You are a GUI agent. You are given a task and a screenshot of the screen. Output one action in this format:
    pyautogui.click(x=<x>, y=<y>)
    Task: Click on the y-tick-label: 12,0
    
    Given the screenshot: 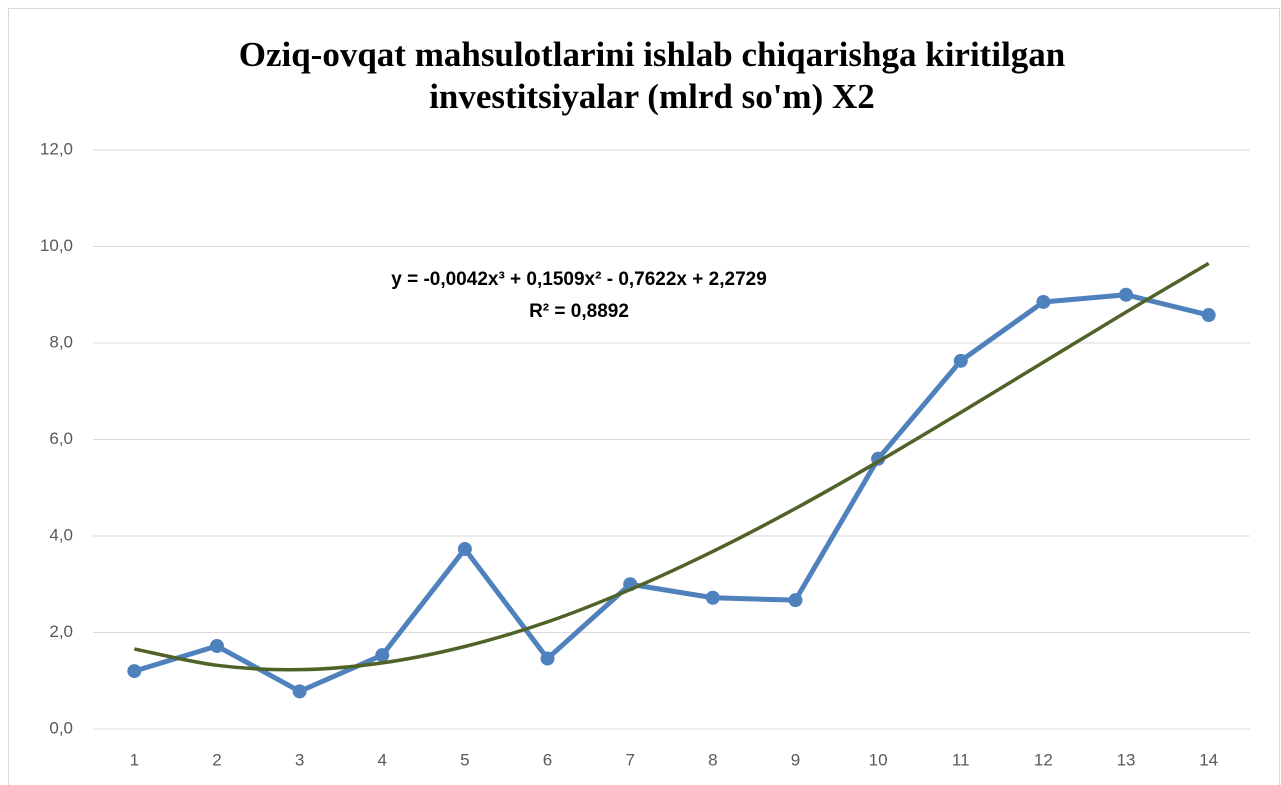 What is the action you would take?
    pyautogui.click(x=56, y=148)
    